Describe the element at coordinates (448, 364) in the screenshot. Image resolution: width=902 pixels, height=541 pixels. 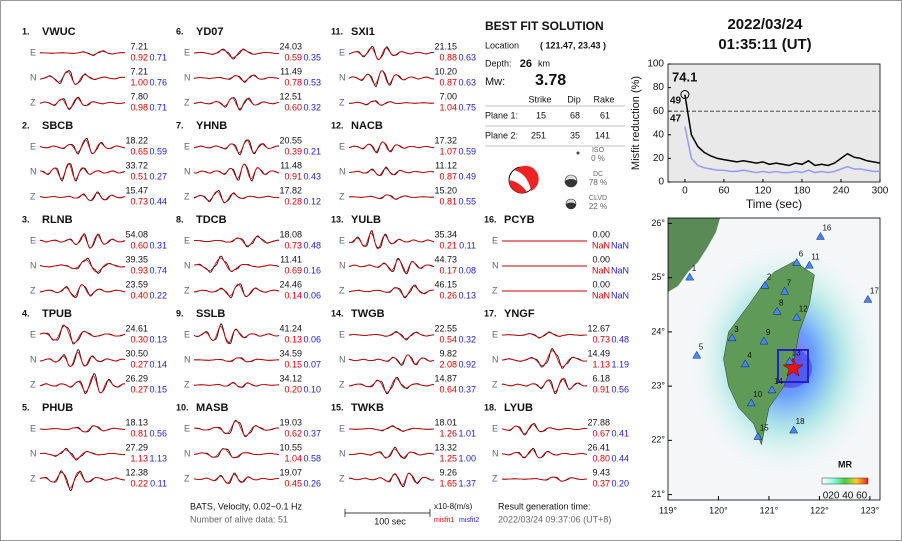
I see `misfit1: 2.08` at that location.